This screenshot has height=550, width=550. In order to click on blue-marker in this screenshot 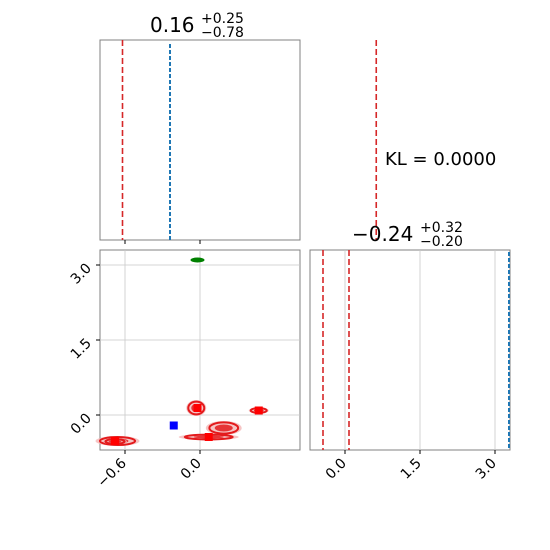, I will do `click(173, 425)`.